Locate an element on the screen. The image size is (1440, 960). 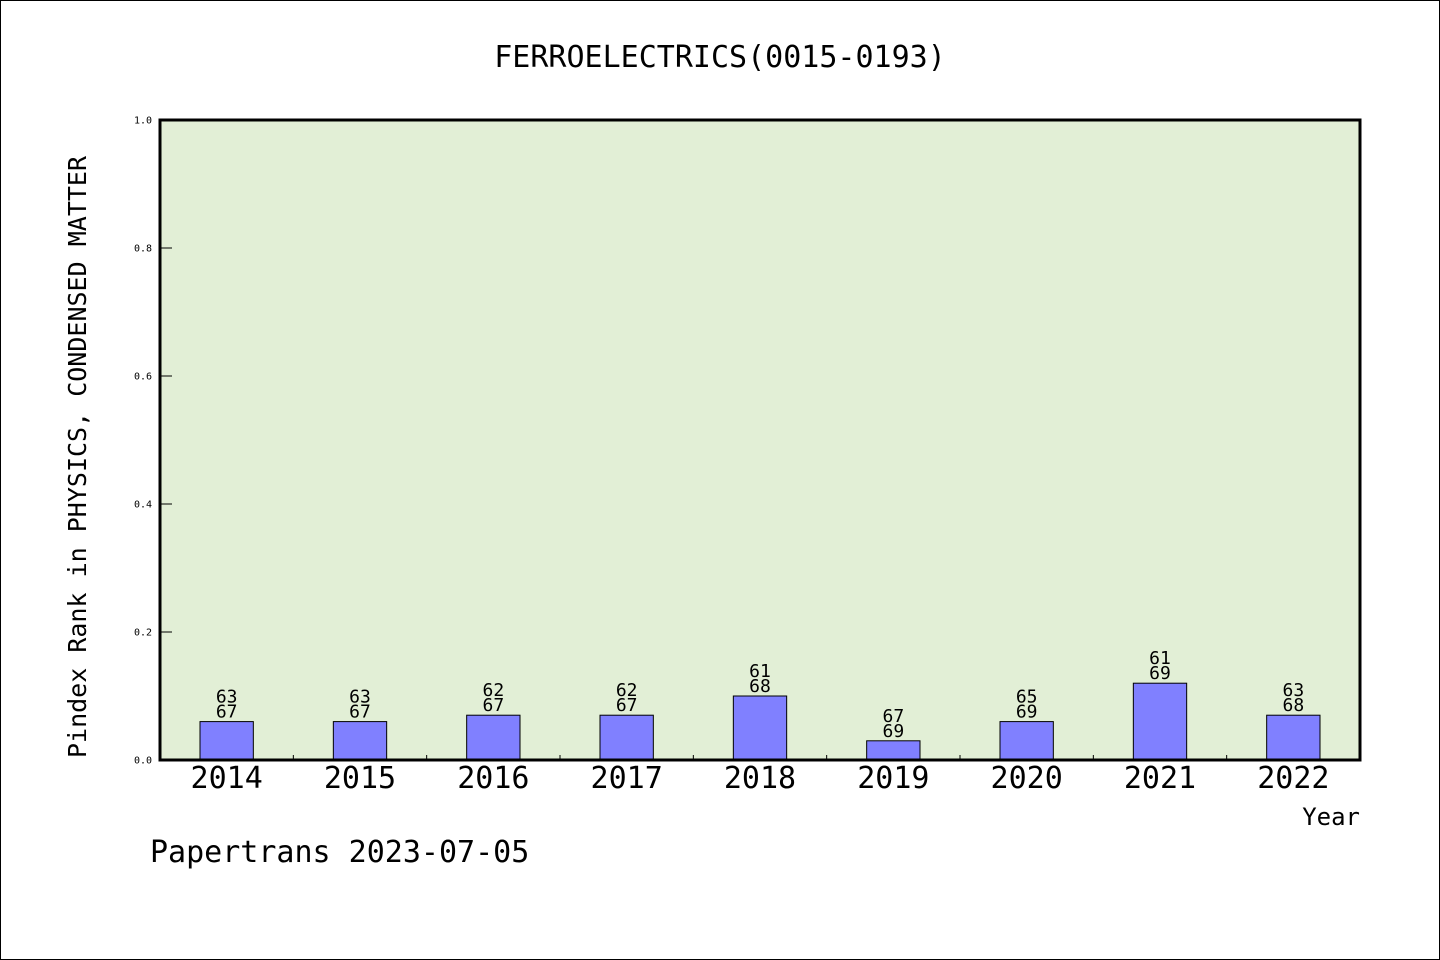
x-tick-label-2016: 2016 is located at coordinates (493, 778).